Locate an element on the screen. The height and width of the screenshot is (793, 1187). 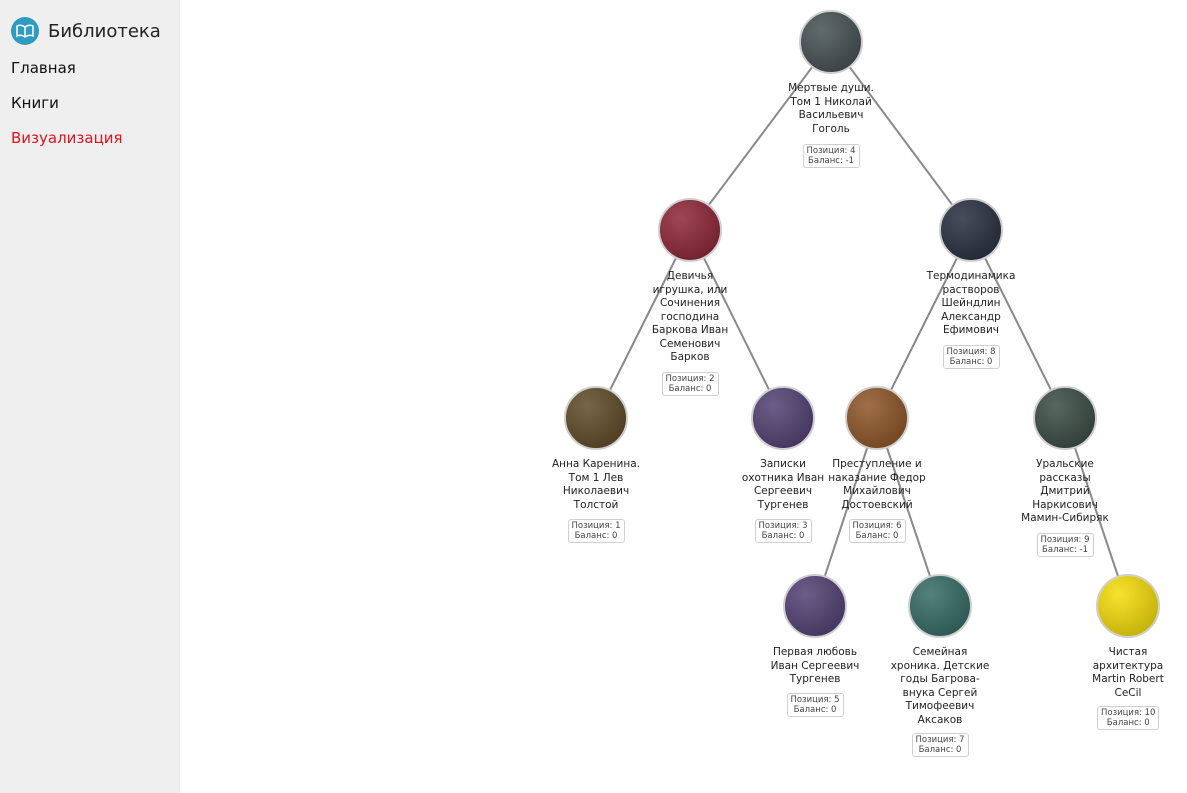
book-title-label: Первая любовь Иван Сергеевич Тургенев is located at coordinates (815, 665).